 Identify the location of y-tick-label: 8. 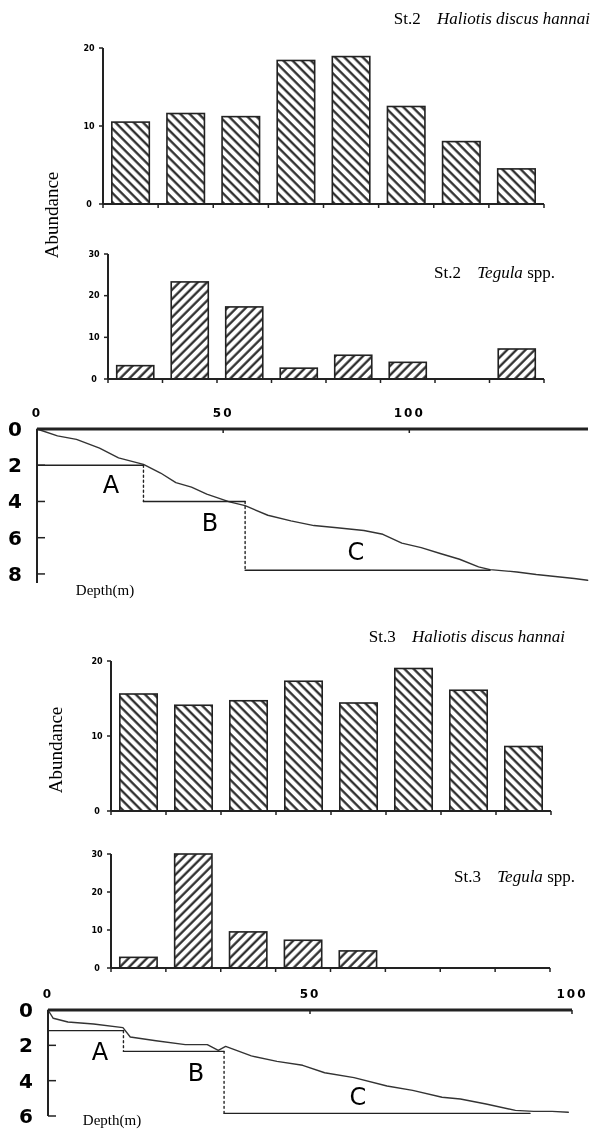
(15, 573).